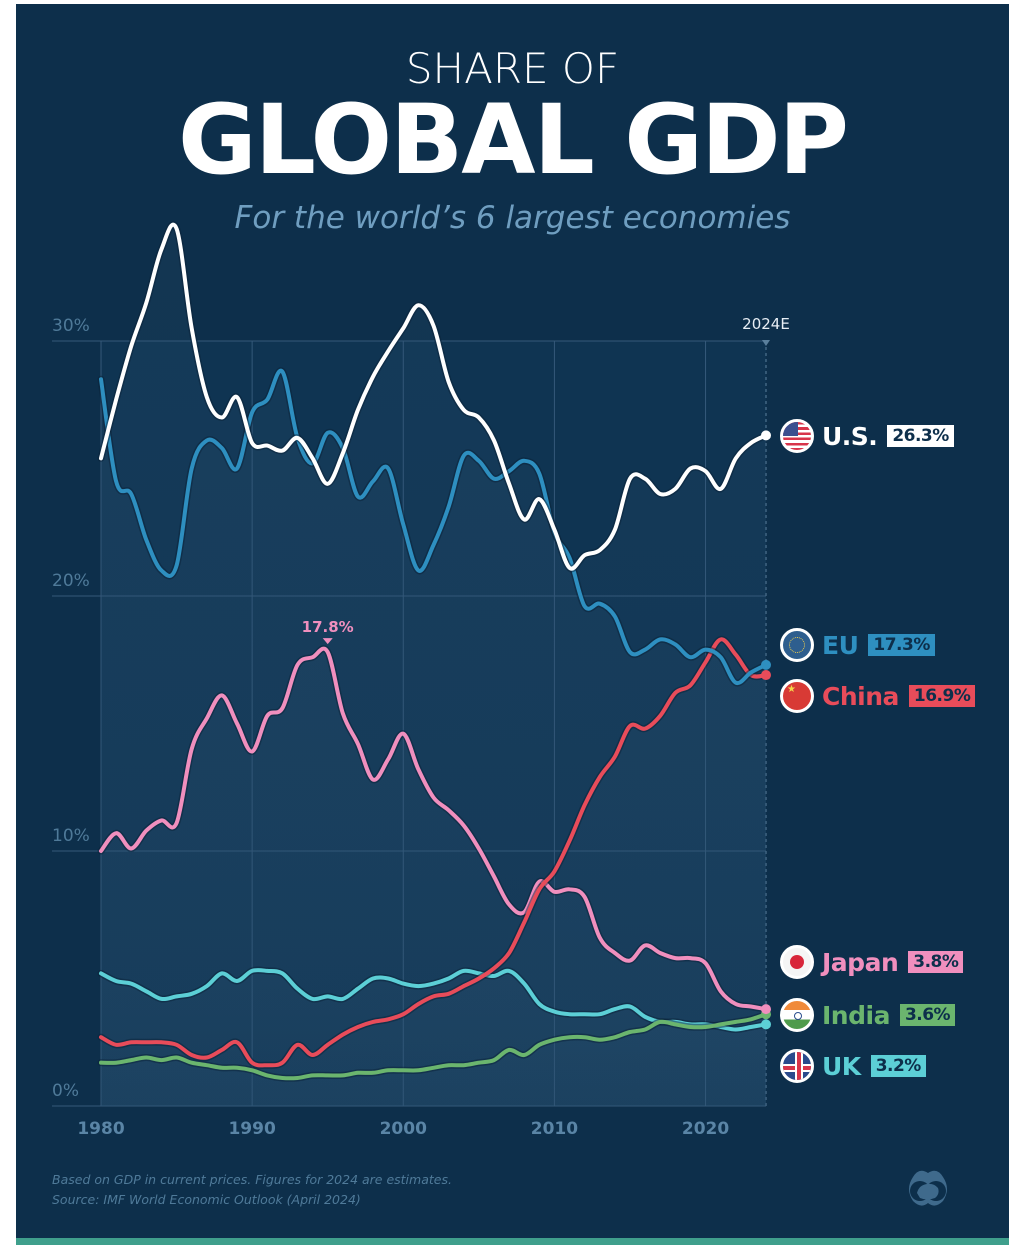  Describe the element at coordinates (100, 1129) in the screenshot. I see `x-tick-label: 1980` at that location.